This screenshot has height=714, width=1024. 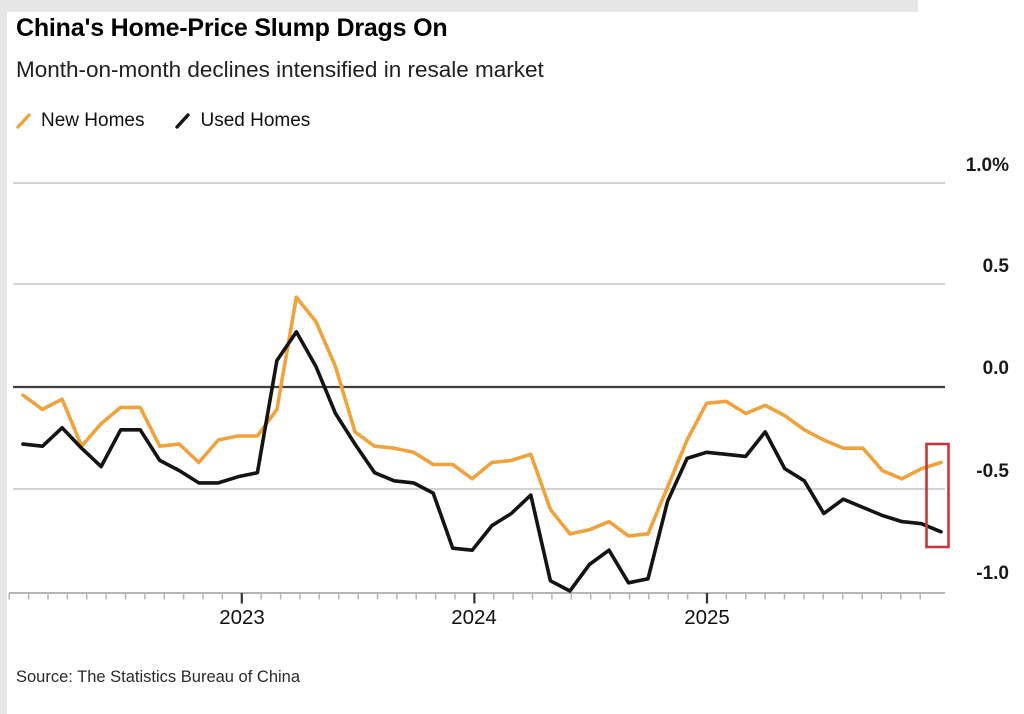 What do you see at coordinates (987, 165) in the screenshot?
I see `y-label-1.0: 1.0%` at bounding box center [987, 165].